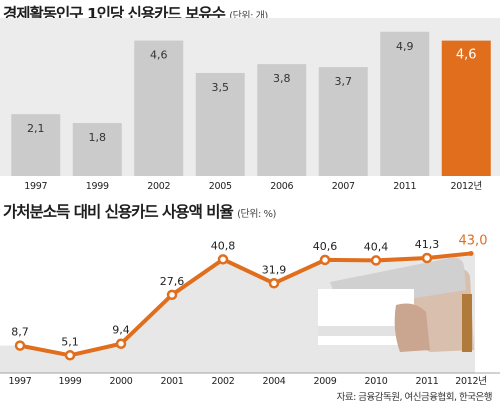 Image resolution: width=500 pixels, height=408 pixels. I want to click on line-category-label-4: 2002, so click(223, 381).